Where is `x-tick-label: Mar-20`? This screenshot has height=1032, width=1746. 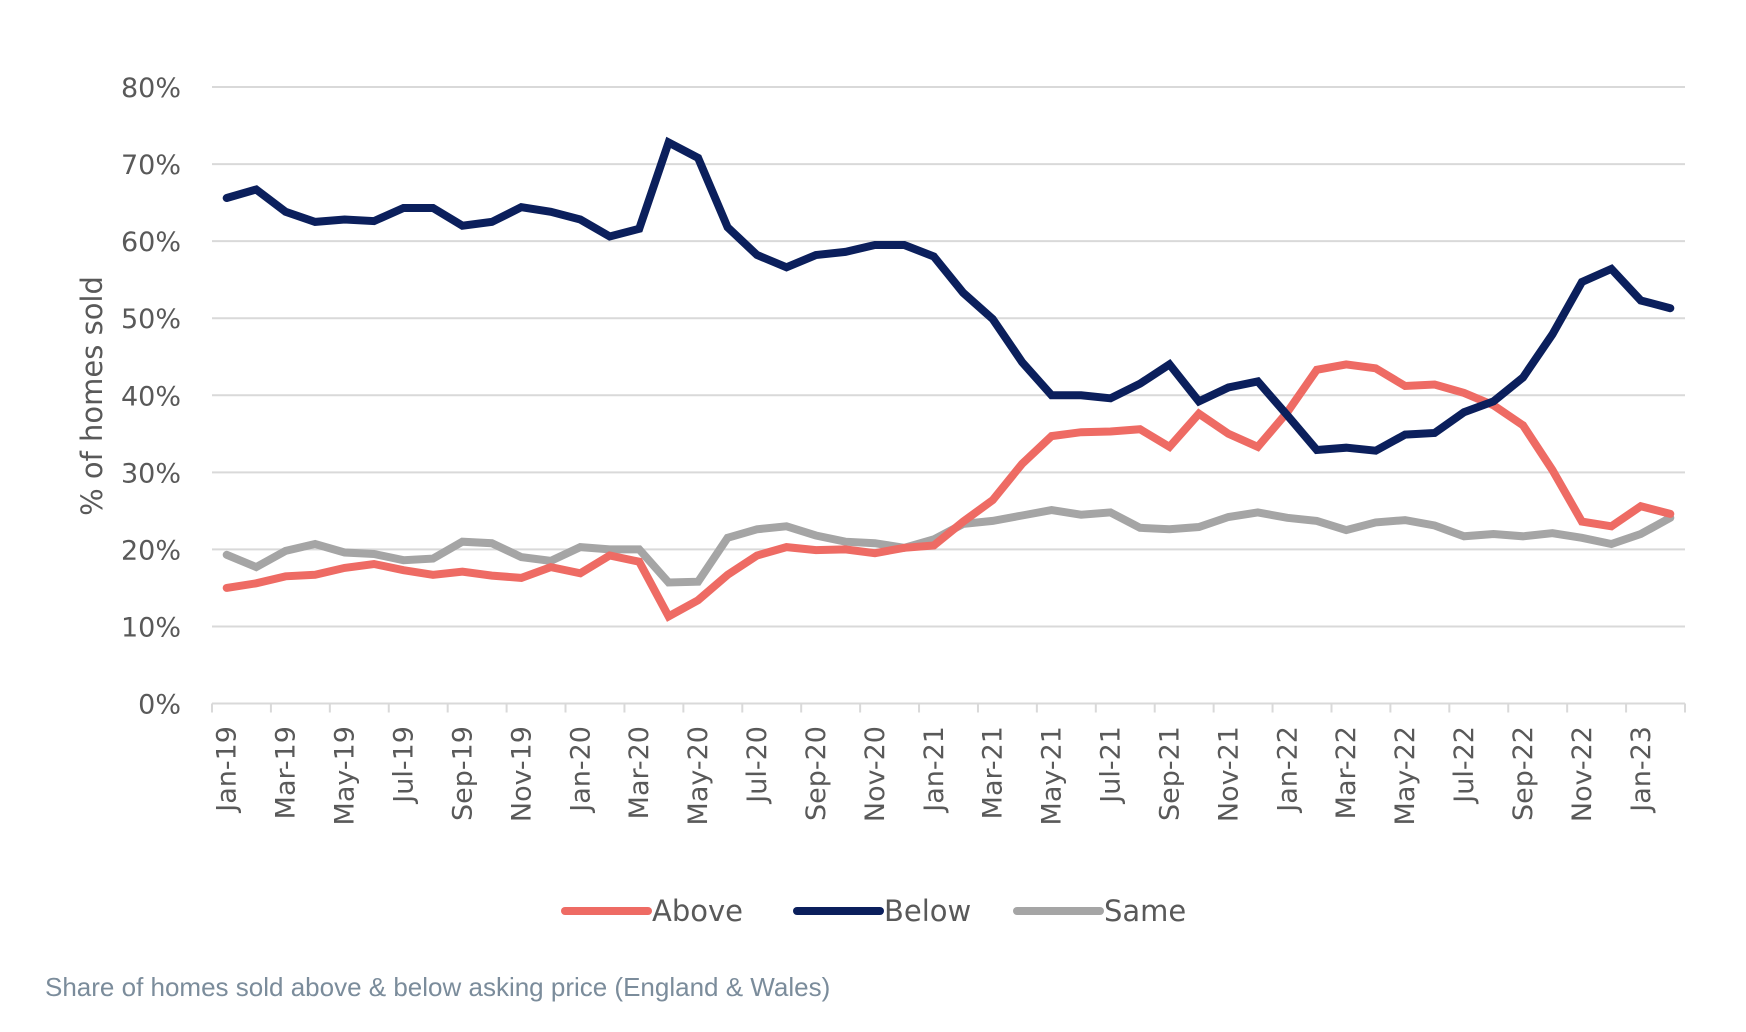
x-tick-label: Mar-20 is located at coordinates (639, 772).